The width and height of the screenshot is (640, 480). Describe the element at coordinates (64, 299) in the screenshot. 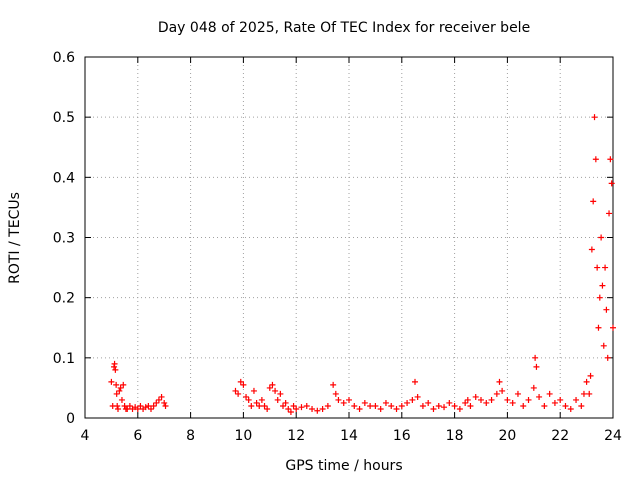

I see `y-tick-label: 0.2` at that location.